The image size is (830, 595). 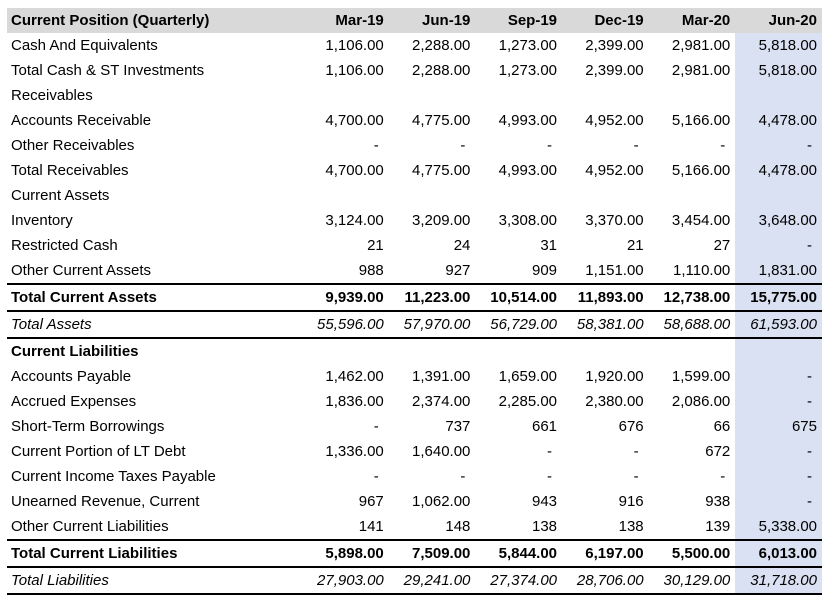 I want to click on cell-value: 1,659.00, so click(x=528, y=376).